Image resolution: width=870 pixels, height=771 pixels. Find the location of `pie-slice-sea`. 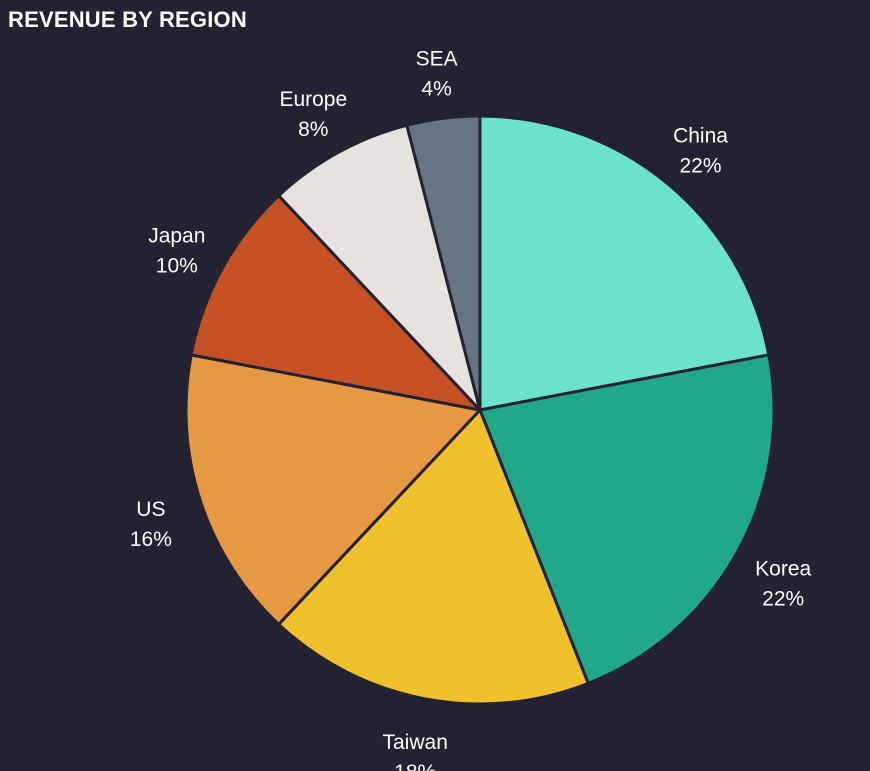

pie-slice-sea is located at coordinates (443, 263).